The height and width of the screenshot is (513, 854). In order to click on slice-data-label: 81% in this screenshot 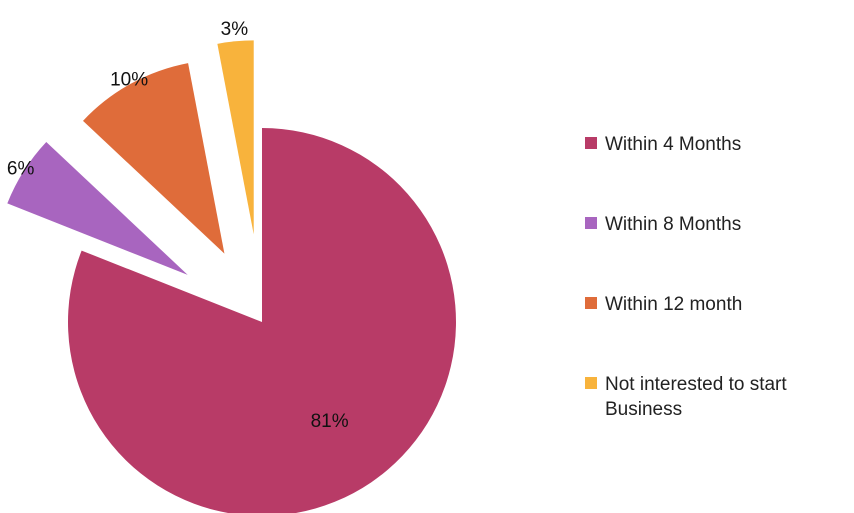, I will do `click(330, 421)`.